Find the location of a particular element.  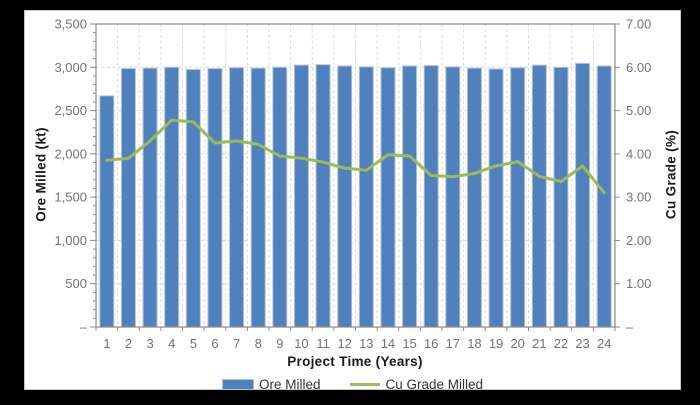

x-axis-title: Project Time (Years) is located at coordinates (355, 361).